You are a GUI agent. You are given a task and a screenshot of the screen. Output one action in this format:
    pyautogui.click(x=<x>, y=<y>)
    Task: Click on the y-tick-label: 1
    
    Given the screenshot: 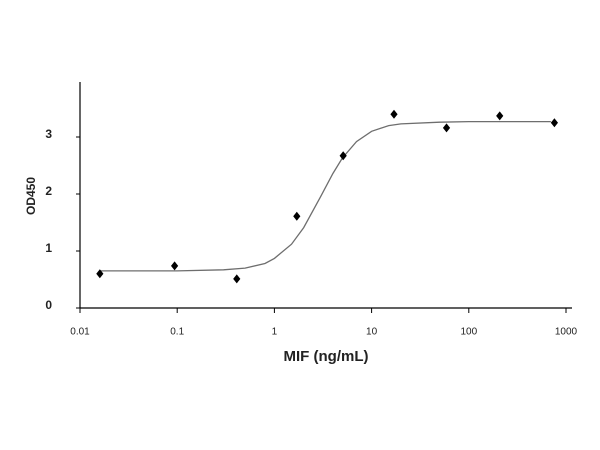 What is the action you would take?
    pyautogui.click(x=48, y=248)
    